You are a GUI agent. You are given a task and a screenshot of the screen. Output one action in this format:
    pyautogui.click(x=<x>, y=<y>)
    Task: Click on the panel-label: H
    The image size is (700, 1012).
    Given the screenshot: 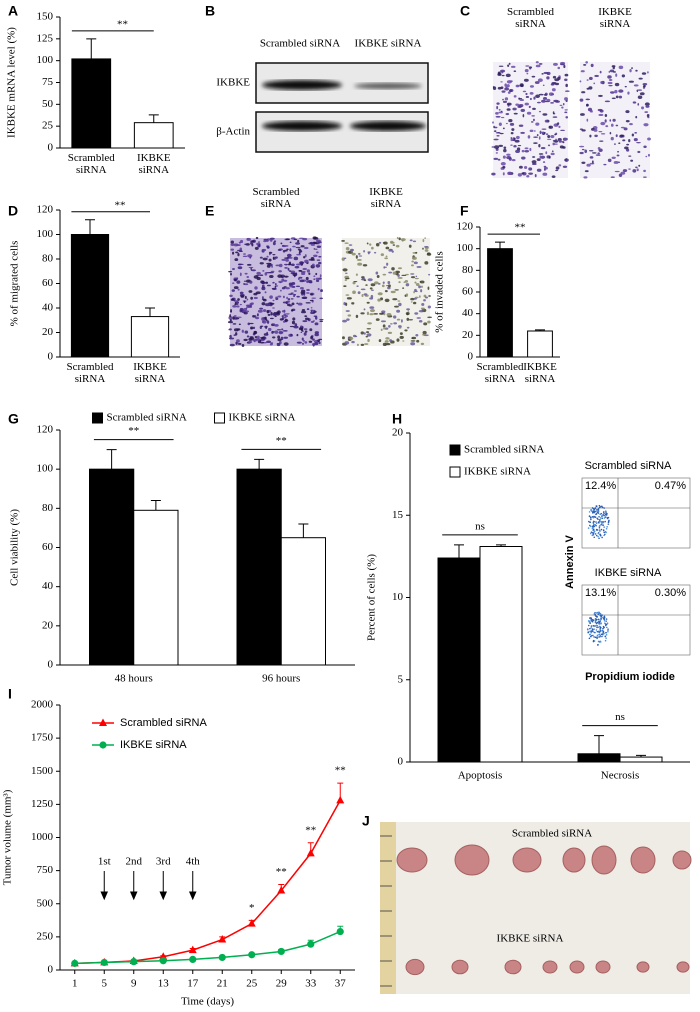 What is the action you would take?
    pyautogui.click(x=397, y=419)
    